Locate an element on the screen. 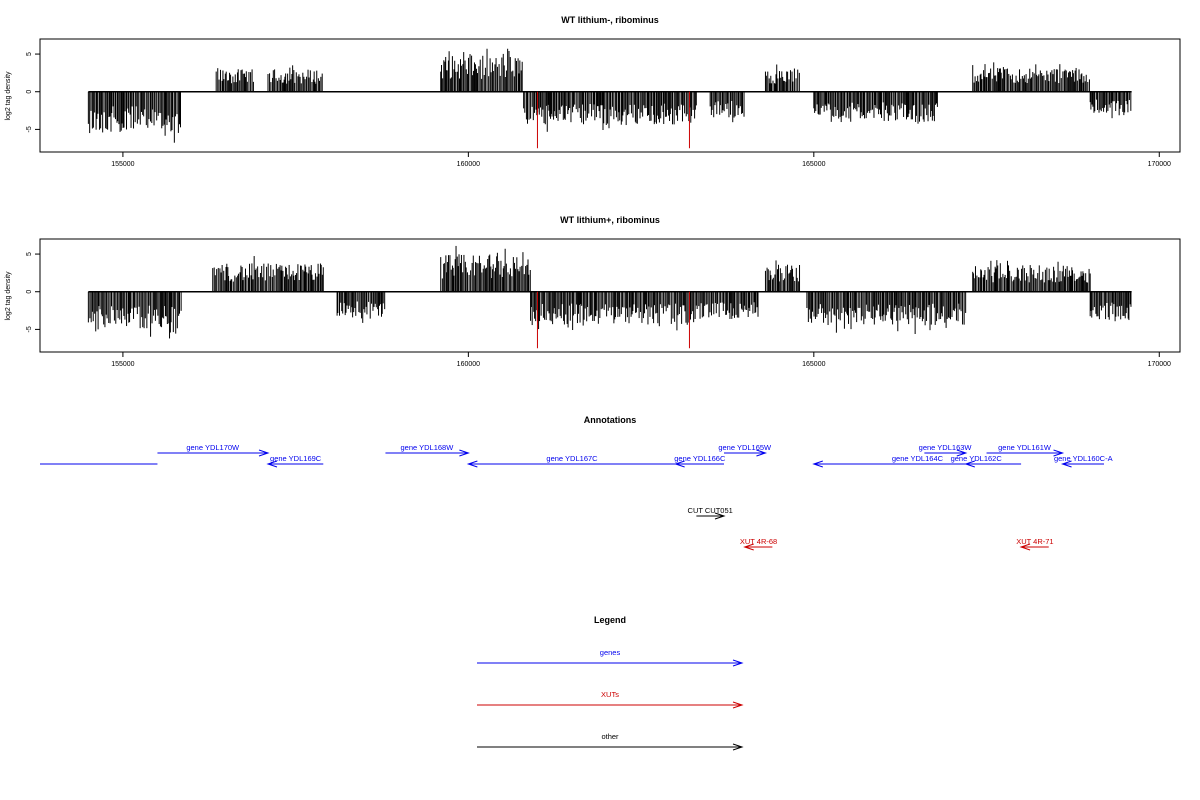  legend-label: XUTs is located at coordinates (610, 694).